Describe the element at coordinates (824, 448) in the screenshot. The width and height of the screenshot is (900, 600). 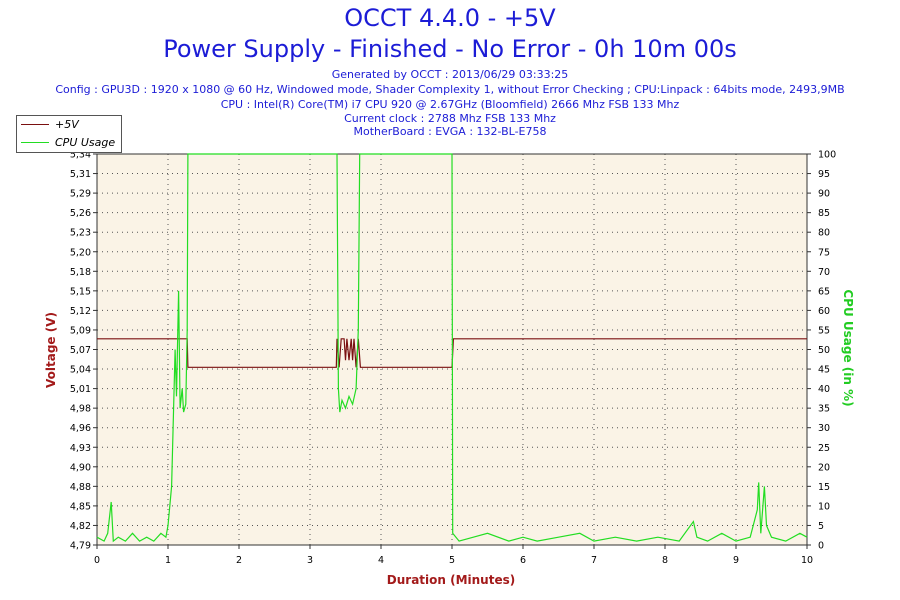
I see `y-tick-label-right: 25` at that location.